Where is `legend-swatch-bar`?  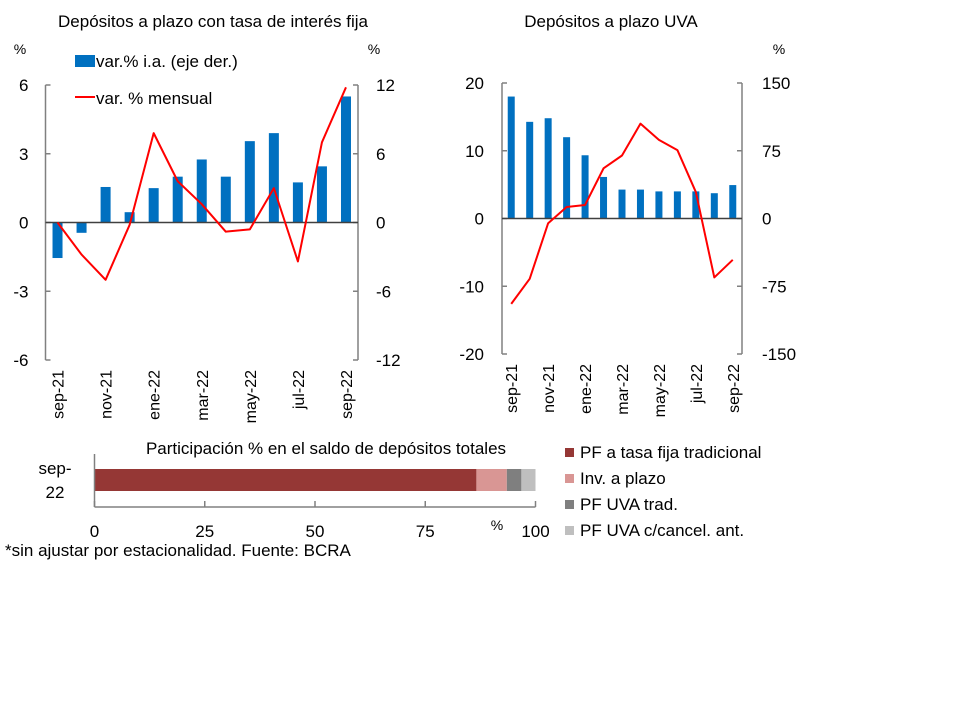
legend-swatch-bar is located at coordinates (85, 61).